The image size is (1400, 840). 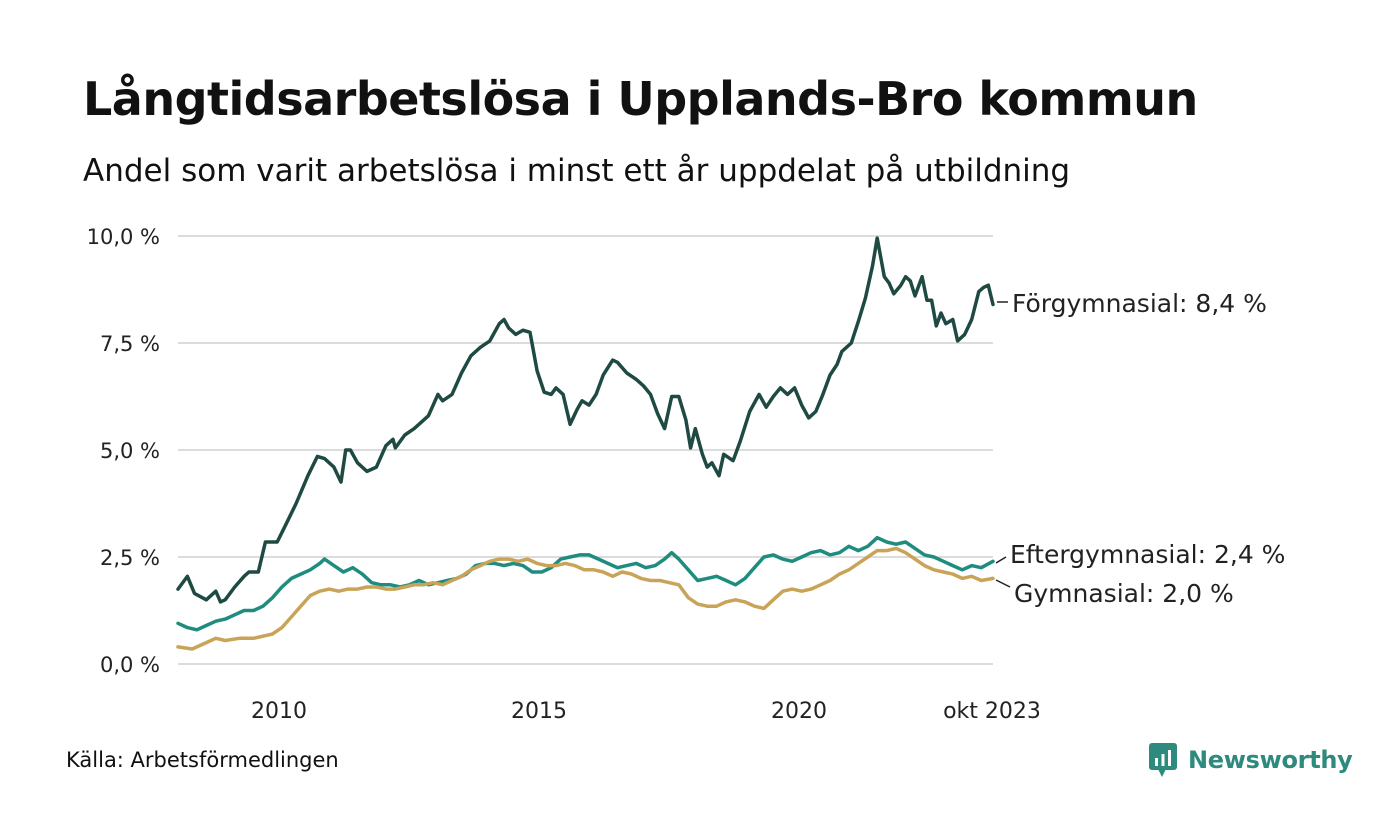 I want to click on y-axis-ticks: 0,0 % 2,5 % 5,0 % 7,5 % 10,0 %, so click(x=123, y=451).